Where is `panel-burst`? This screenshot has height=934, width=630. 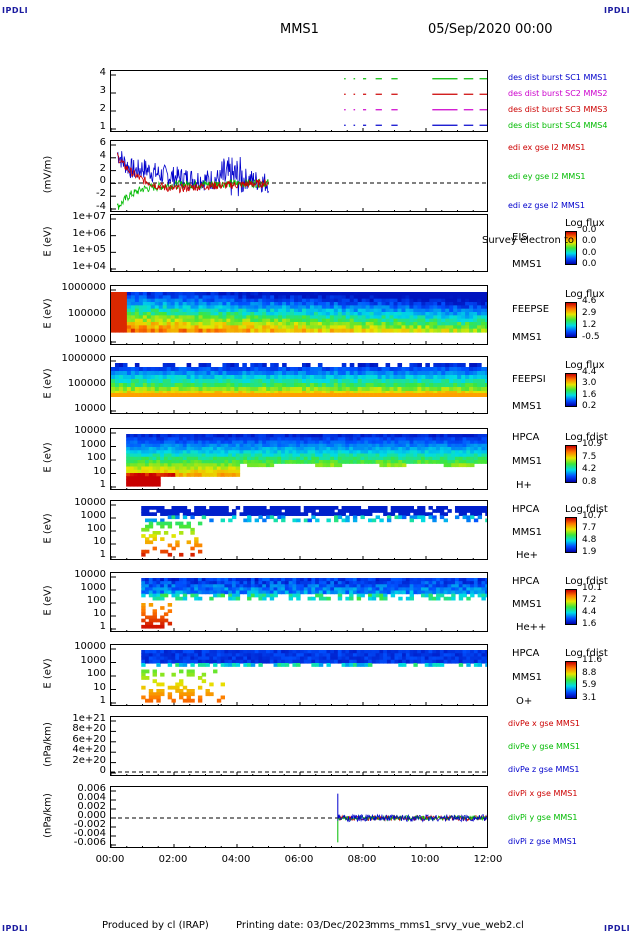 panel-burst is located at coordinates (299, 101).